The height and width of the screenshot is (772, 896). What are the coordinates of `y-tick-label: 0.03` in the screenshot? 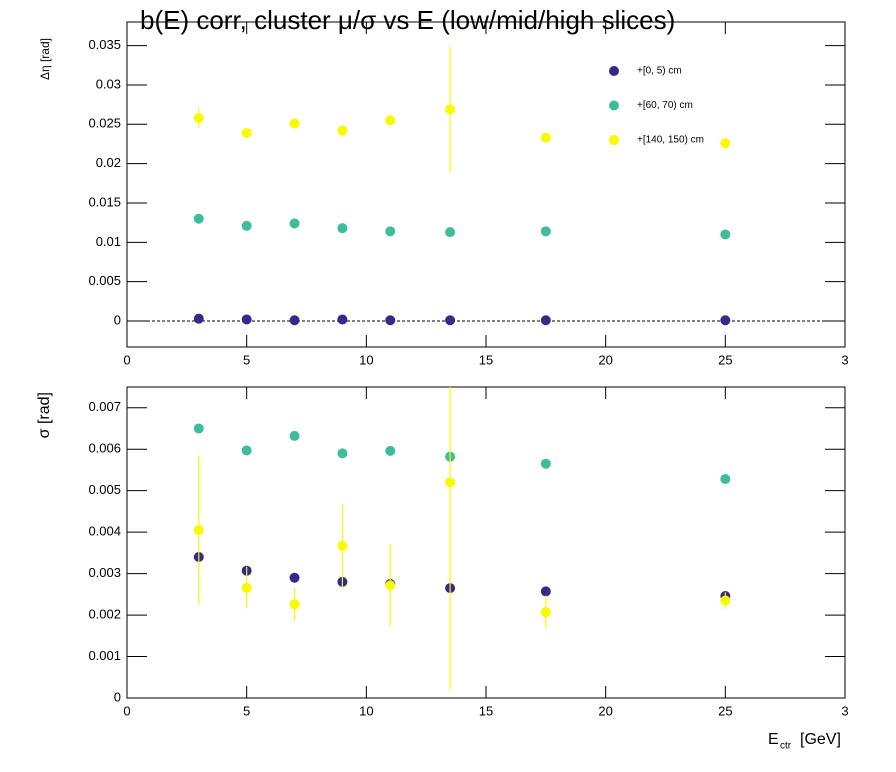 It's located at (108, 83).